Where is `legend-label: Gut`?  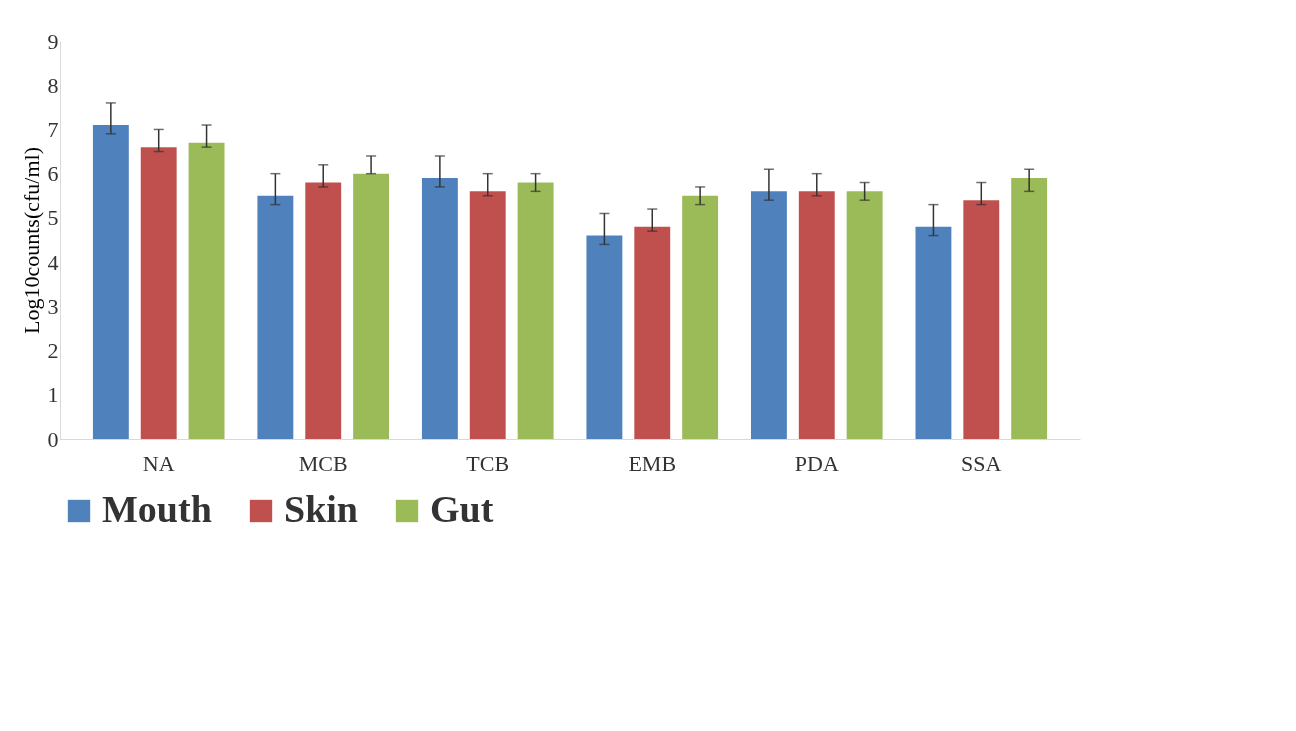
legend-label: Gut is located at coordinates (462, 509).